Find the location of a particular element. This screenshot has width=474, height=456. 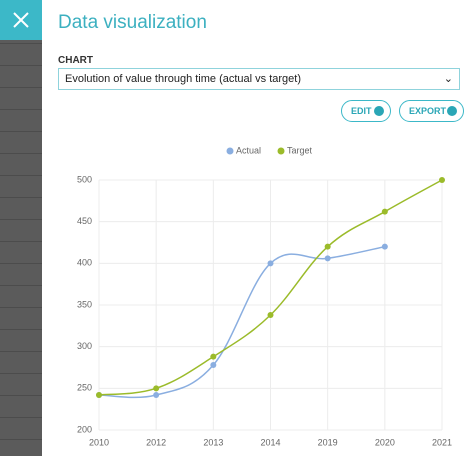

y-tick-label: 200 is located at coordinates (84, 429).